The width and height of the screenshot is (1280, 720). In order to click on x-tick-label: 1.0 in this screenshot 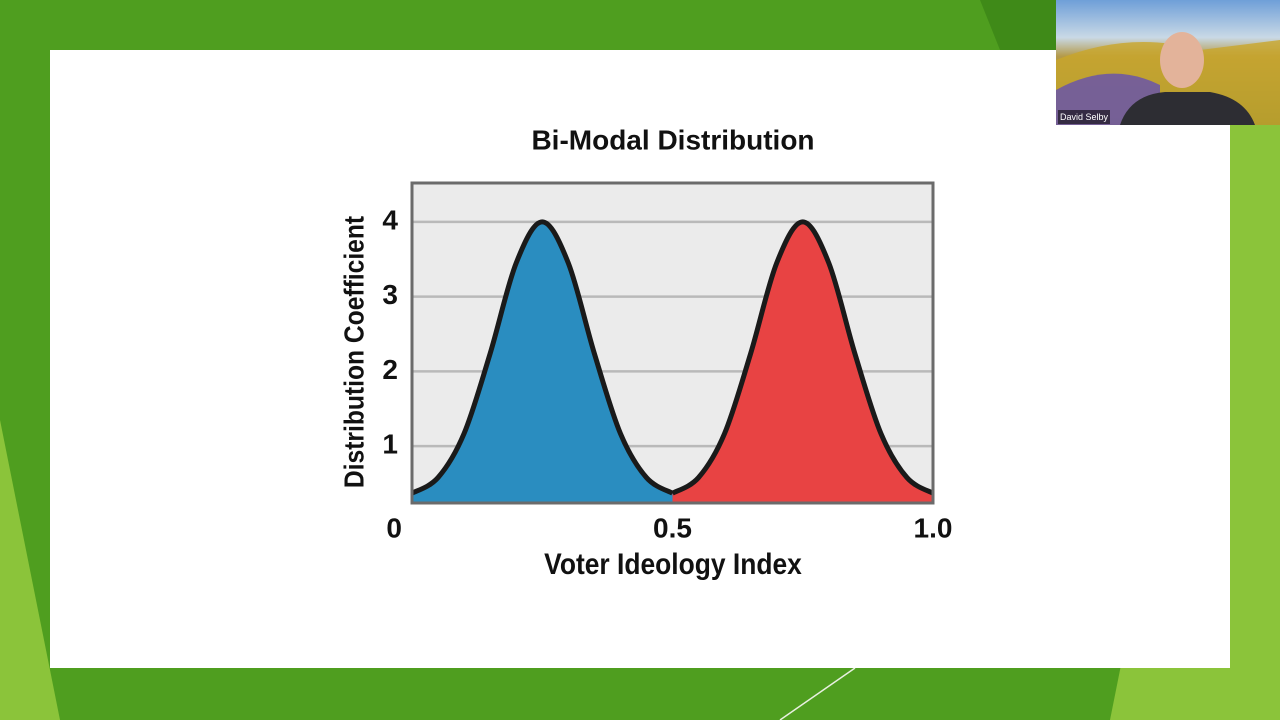, I will do `click(933, 527)`.